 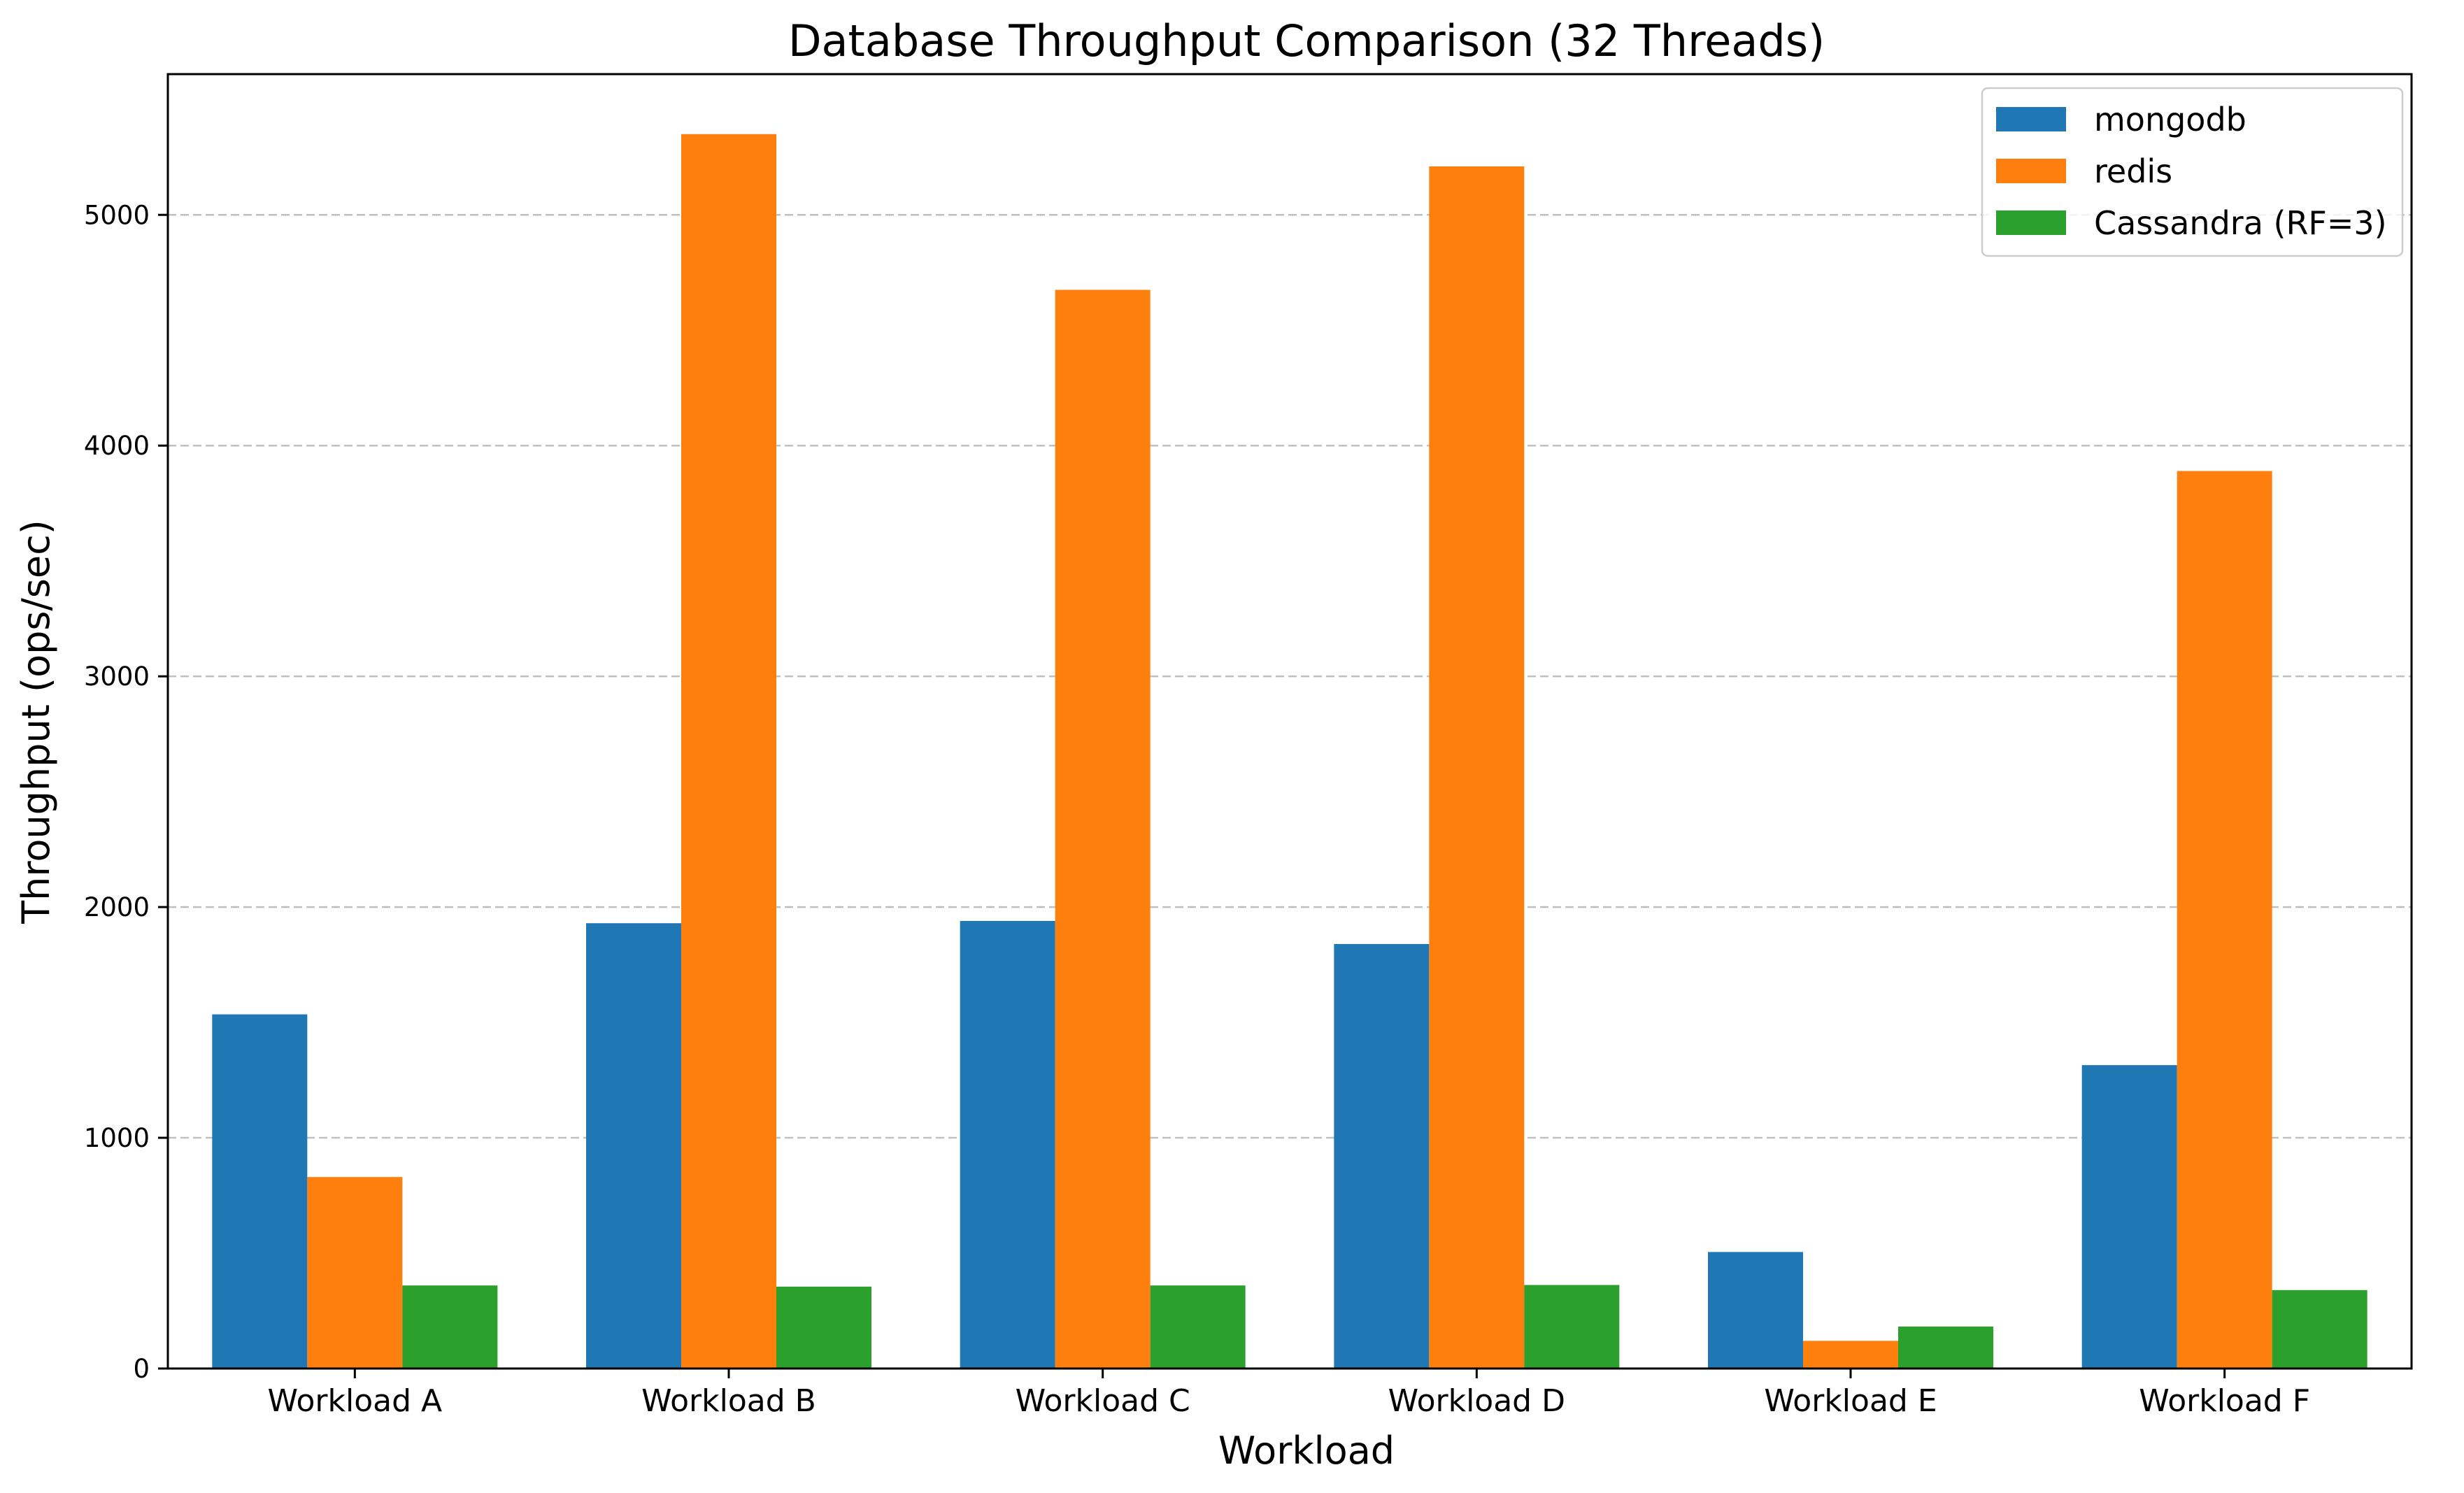 I want to click on x-tick-label: Workload E, so click(x=1851, y=1401).